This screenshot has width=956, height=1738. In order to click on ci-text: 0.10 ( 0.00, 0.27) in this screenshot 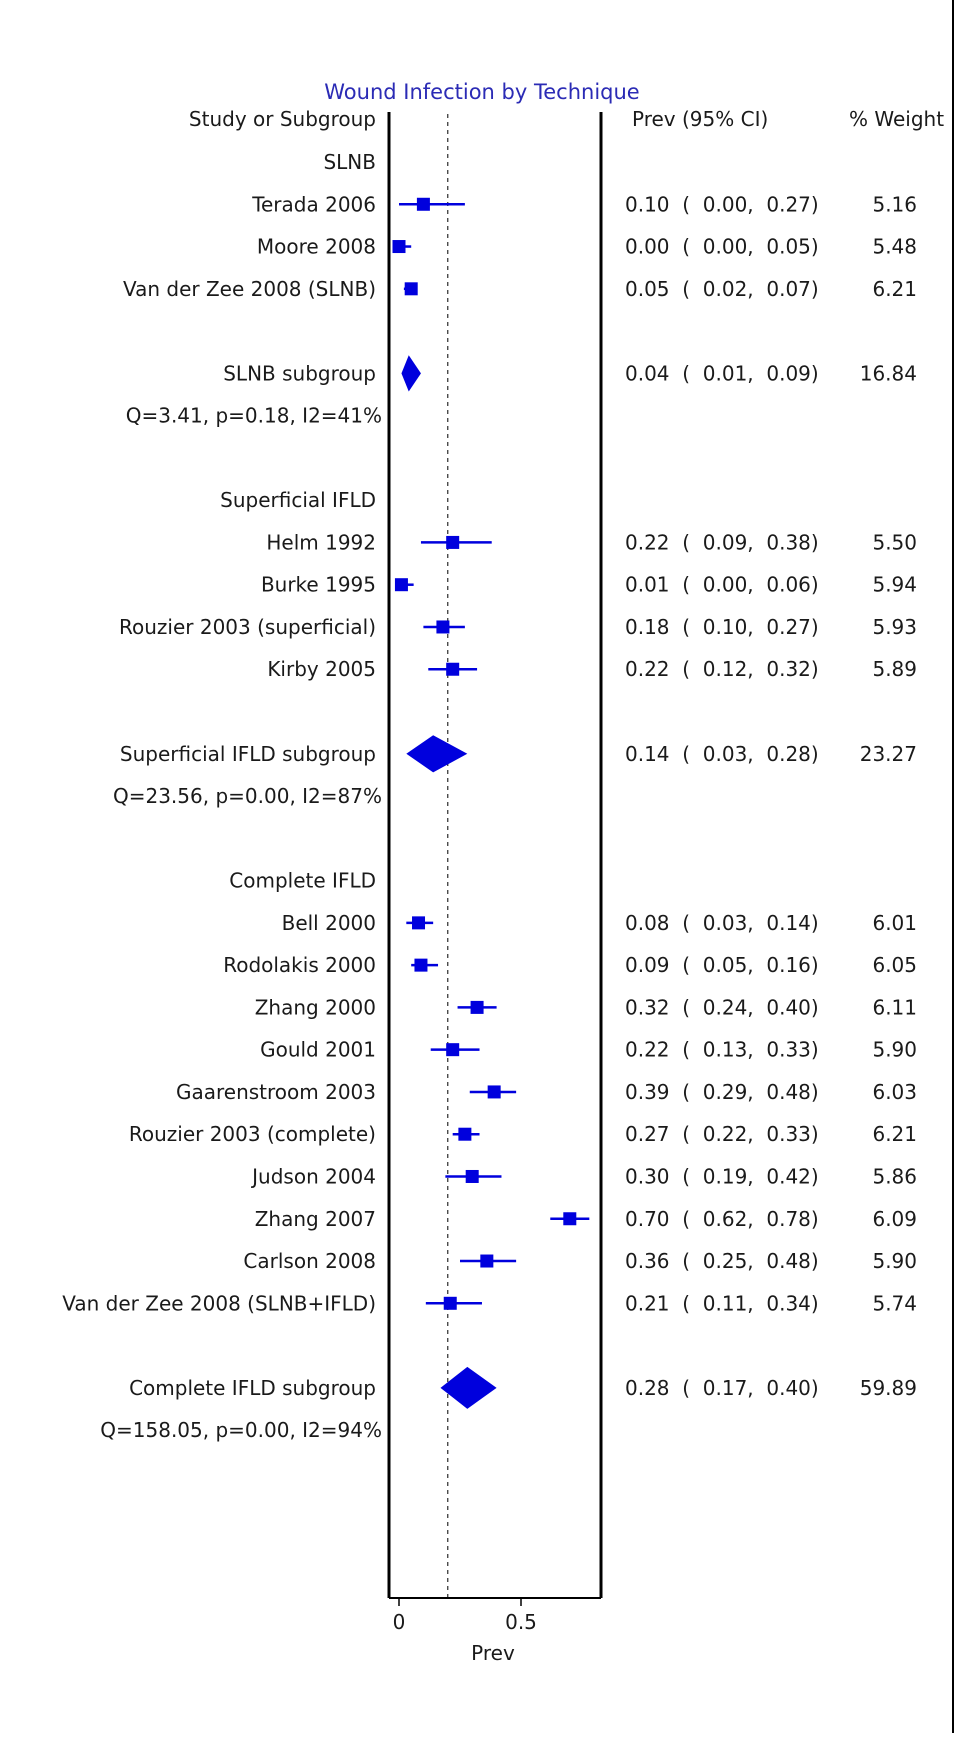, I will do `click(722, 204)`.